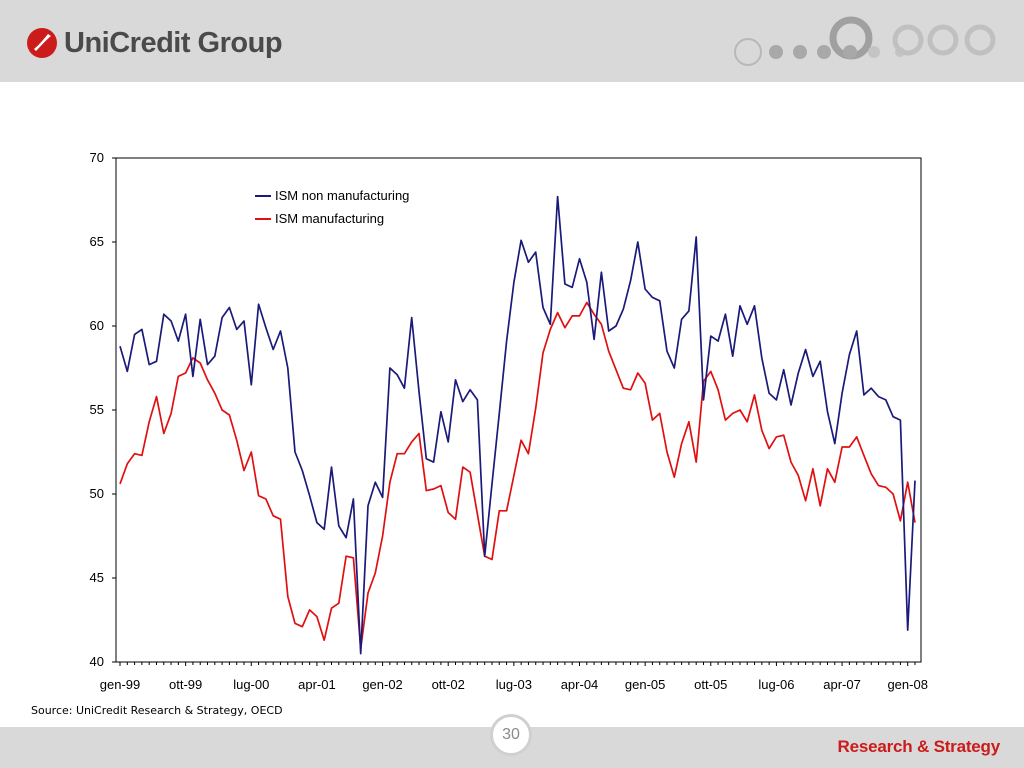 The height and width of the screenshot is (768, 1024). Describe the element at coordinates (317, 684) in the screenshot. I see `x-tick-label: apr-01` at that location.